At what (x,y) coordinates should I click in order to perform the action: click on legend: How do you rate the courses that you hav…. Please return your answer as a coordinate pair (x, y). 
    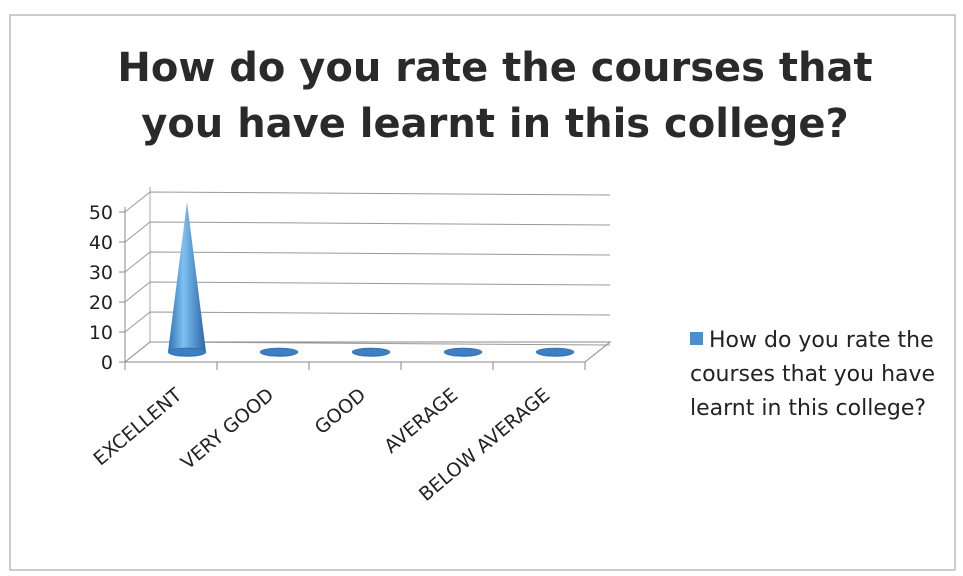
    Looking at the image, I should click on (820, 375).